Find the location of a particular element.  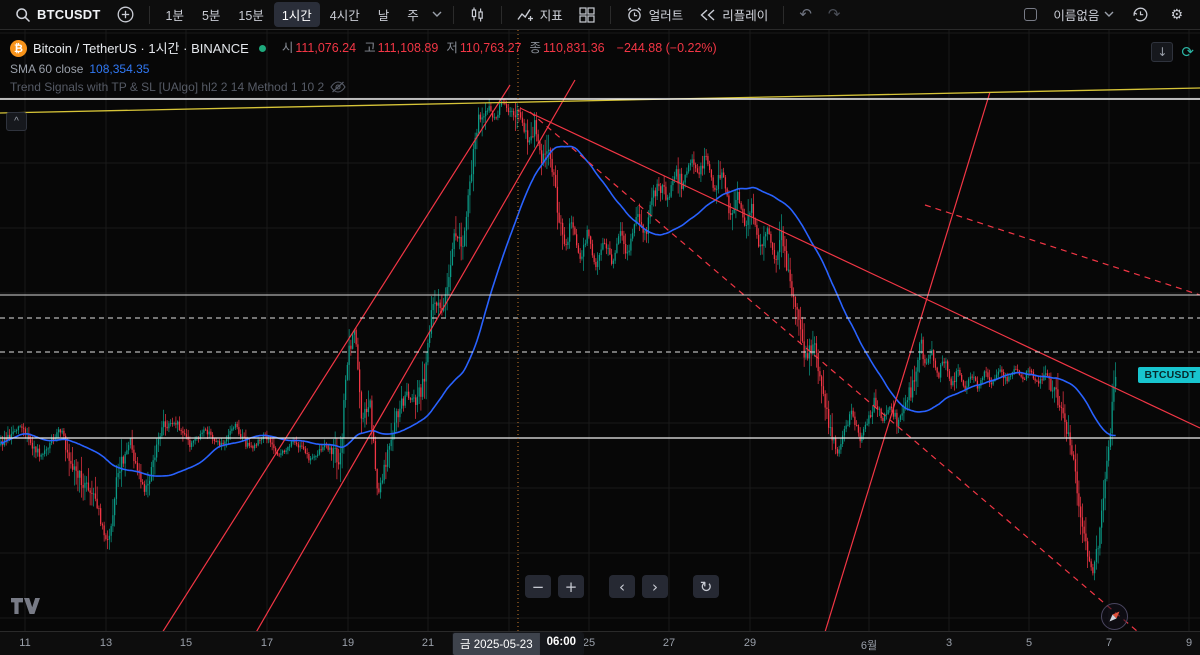

sma-legend-row: SMA 60 close 108,354.35 is located at coordinates (363, 69).